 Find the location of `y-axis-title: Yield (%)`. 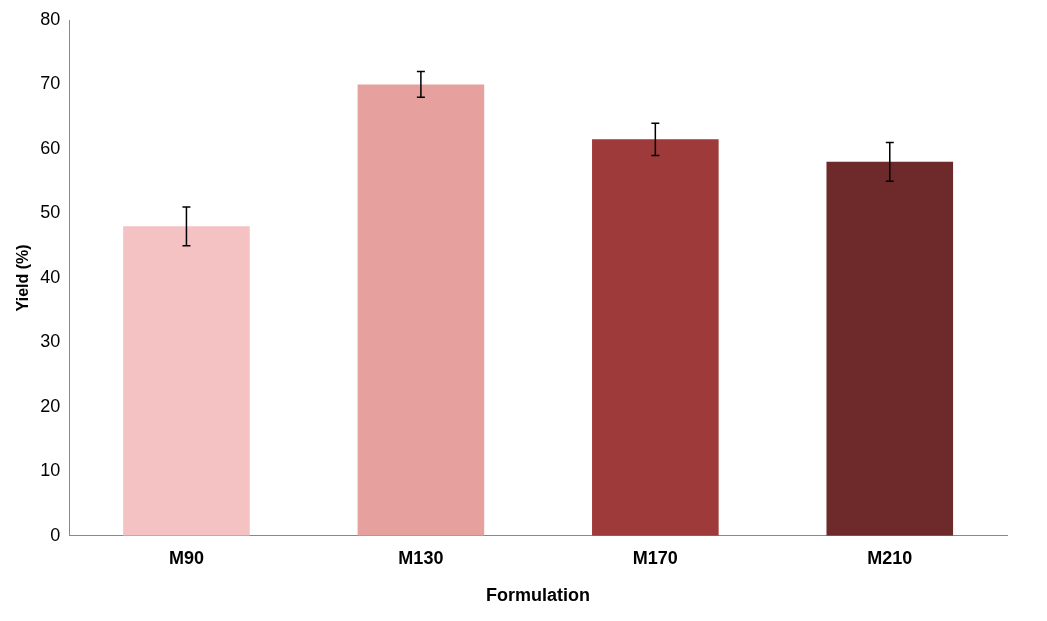

y-axis-title: Yield (%) is located at coordinates (23, 278).